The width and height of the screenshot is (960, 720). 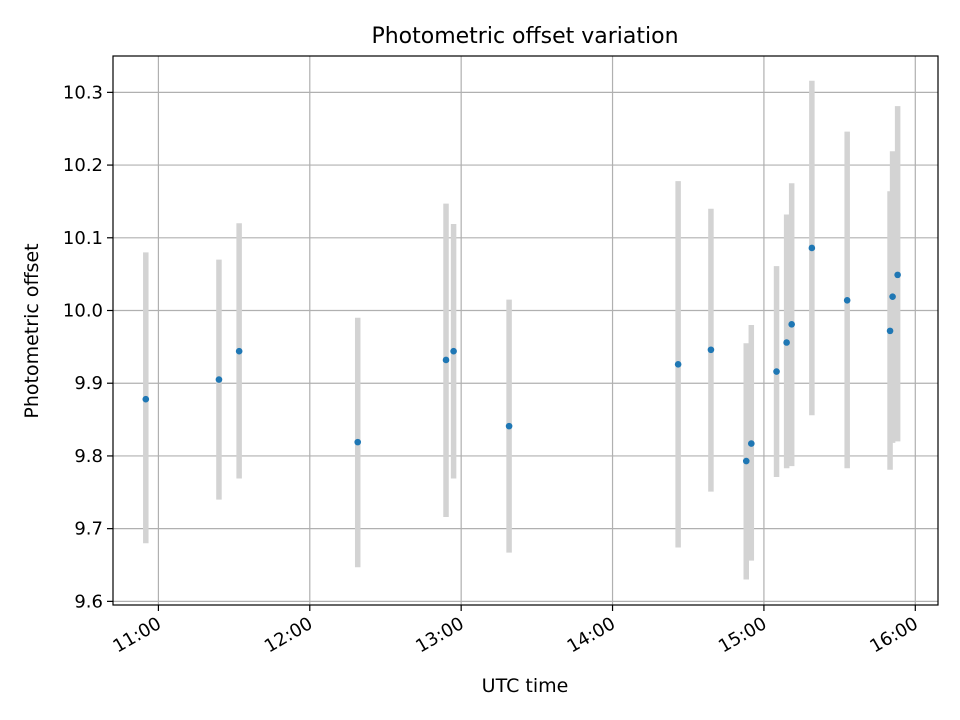 I want to click on y-tick-label: 9.9, so click(x=88, y=383).